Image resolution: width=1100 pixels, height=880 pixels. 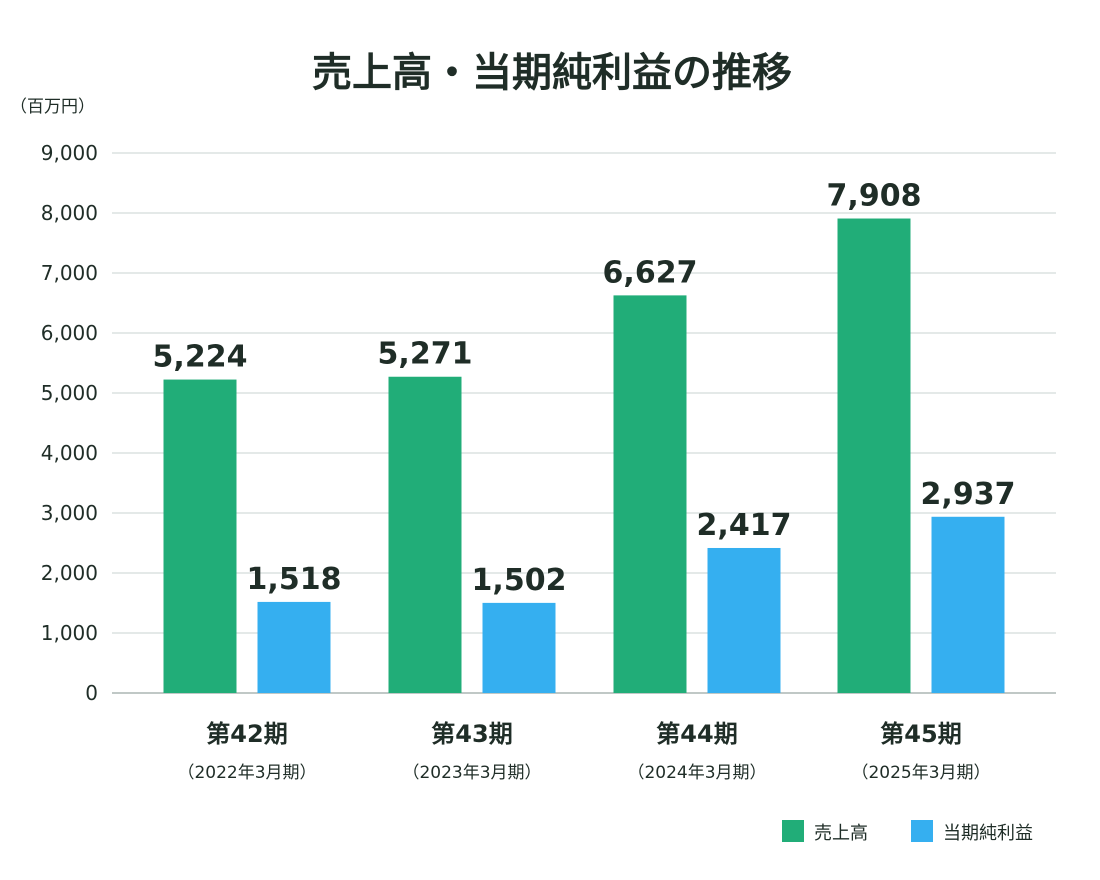 I want to click on legend-label: 売上高, so click(x=841, y=833).